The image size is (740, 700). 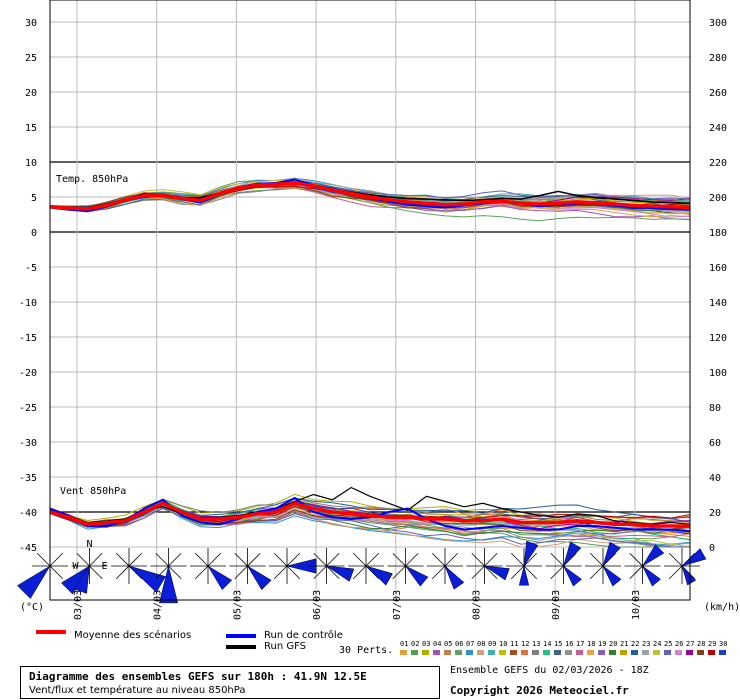 What do you see at coordinates (723, 644) in the screenshot?
I see `pert-number: 30` at bounding box center [723, 644].